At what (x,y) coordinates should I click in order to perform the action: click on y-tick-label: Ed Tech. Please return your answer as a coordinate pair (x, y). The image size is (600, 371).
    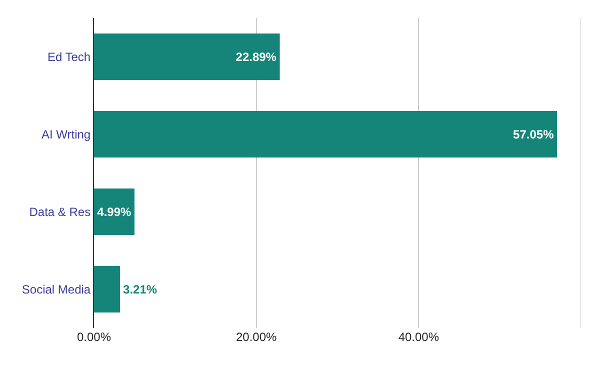
    Looking at the image, I should click on (69, 57).